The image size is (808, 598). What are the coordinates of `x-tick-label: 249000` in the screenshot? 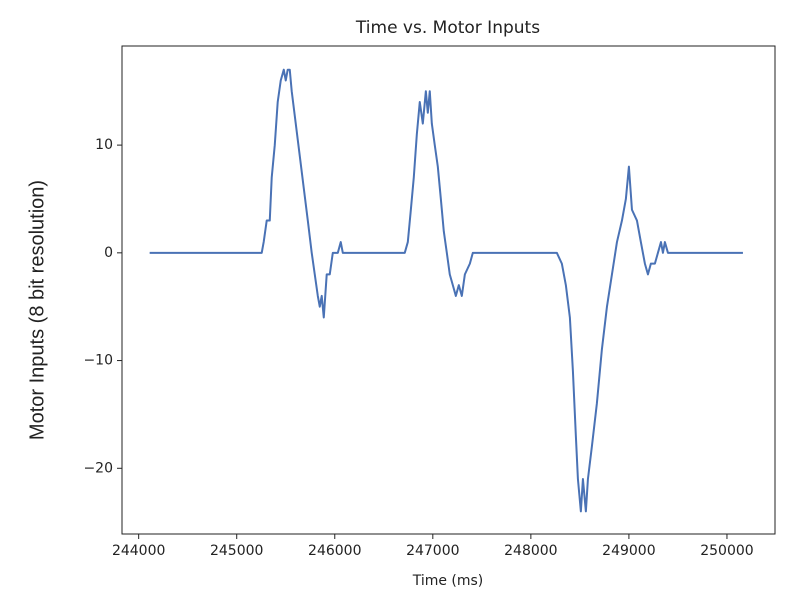 It's located at (628, 551).